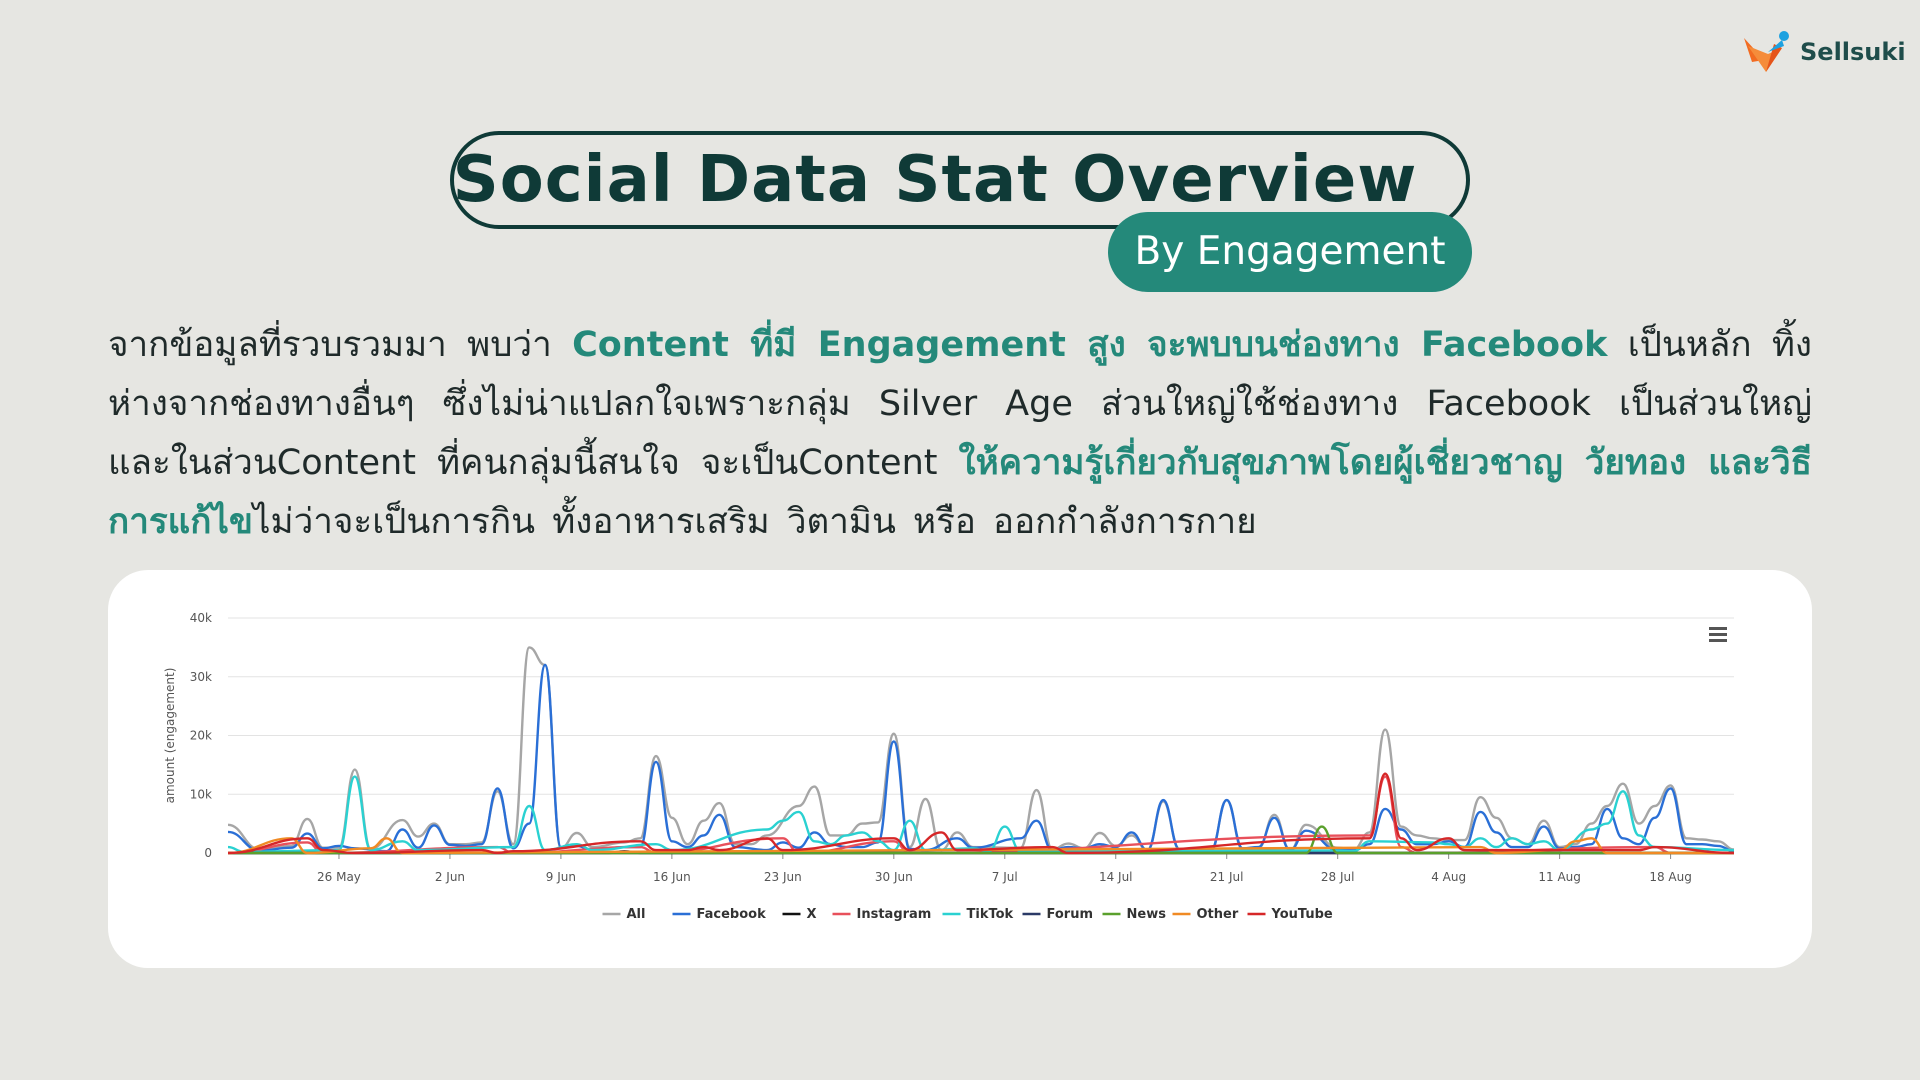 Image resolution: width=1920 pixels, height=1080 pixels. I want to click on legend-label: Facebook, so click(732, 914).